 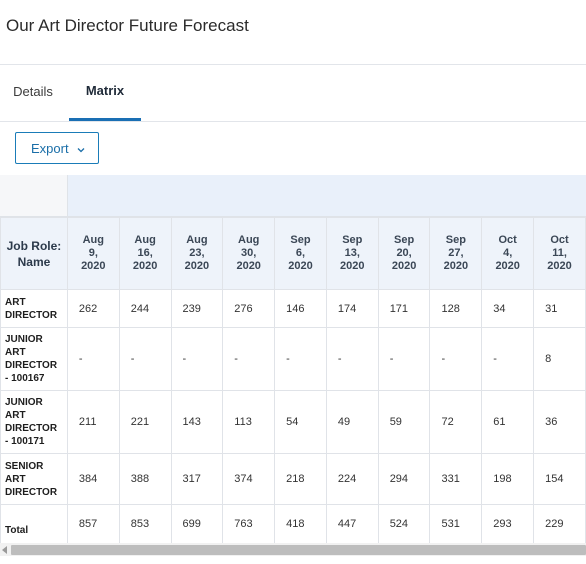 What do you see at coordinates (249, 308) in the screenshot?
I see `table-cell: 276` at bounding box center [249, 308].